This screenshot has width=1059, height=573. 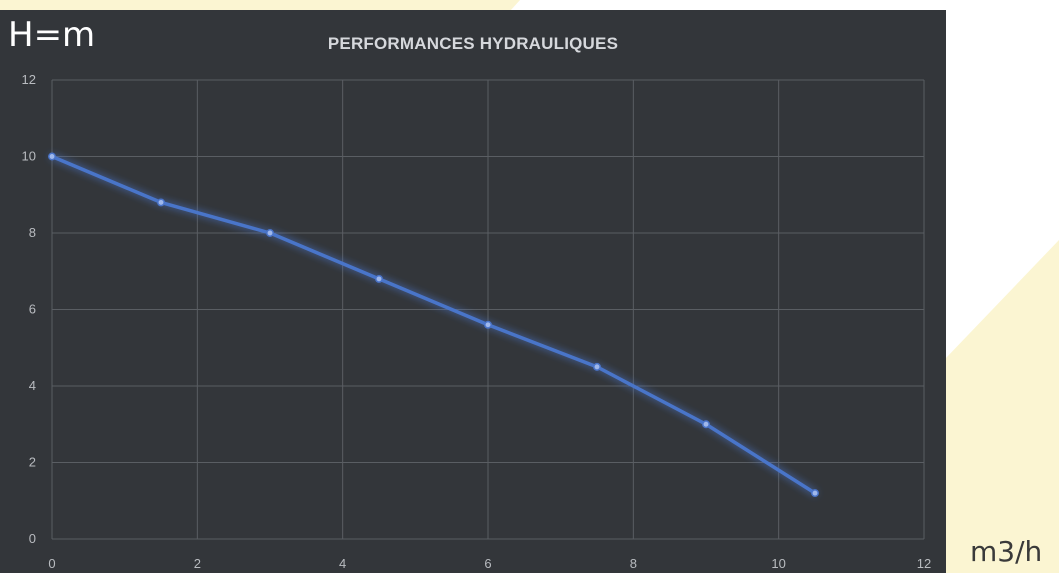 What do you see at coordinates (32, 232) in the screenshot?
I see `y-tick-label: 8` at bounding box center [32, 232].